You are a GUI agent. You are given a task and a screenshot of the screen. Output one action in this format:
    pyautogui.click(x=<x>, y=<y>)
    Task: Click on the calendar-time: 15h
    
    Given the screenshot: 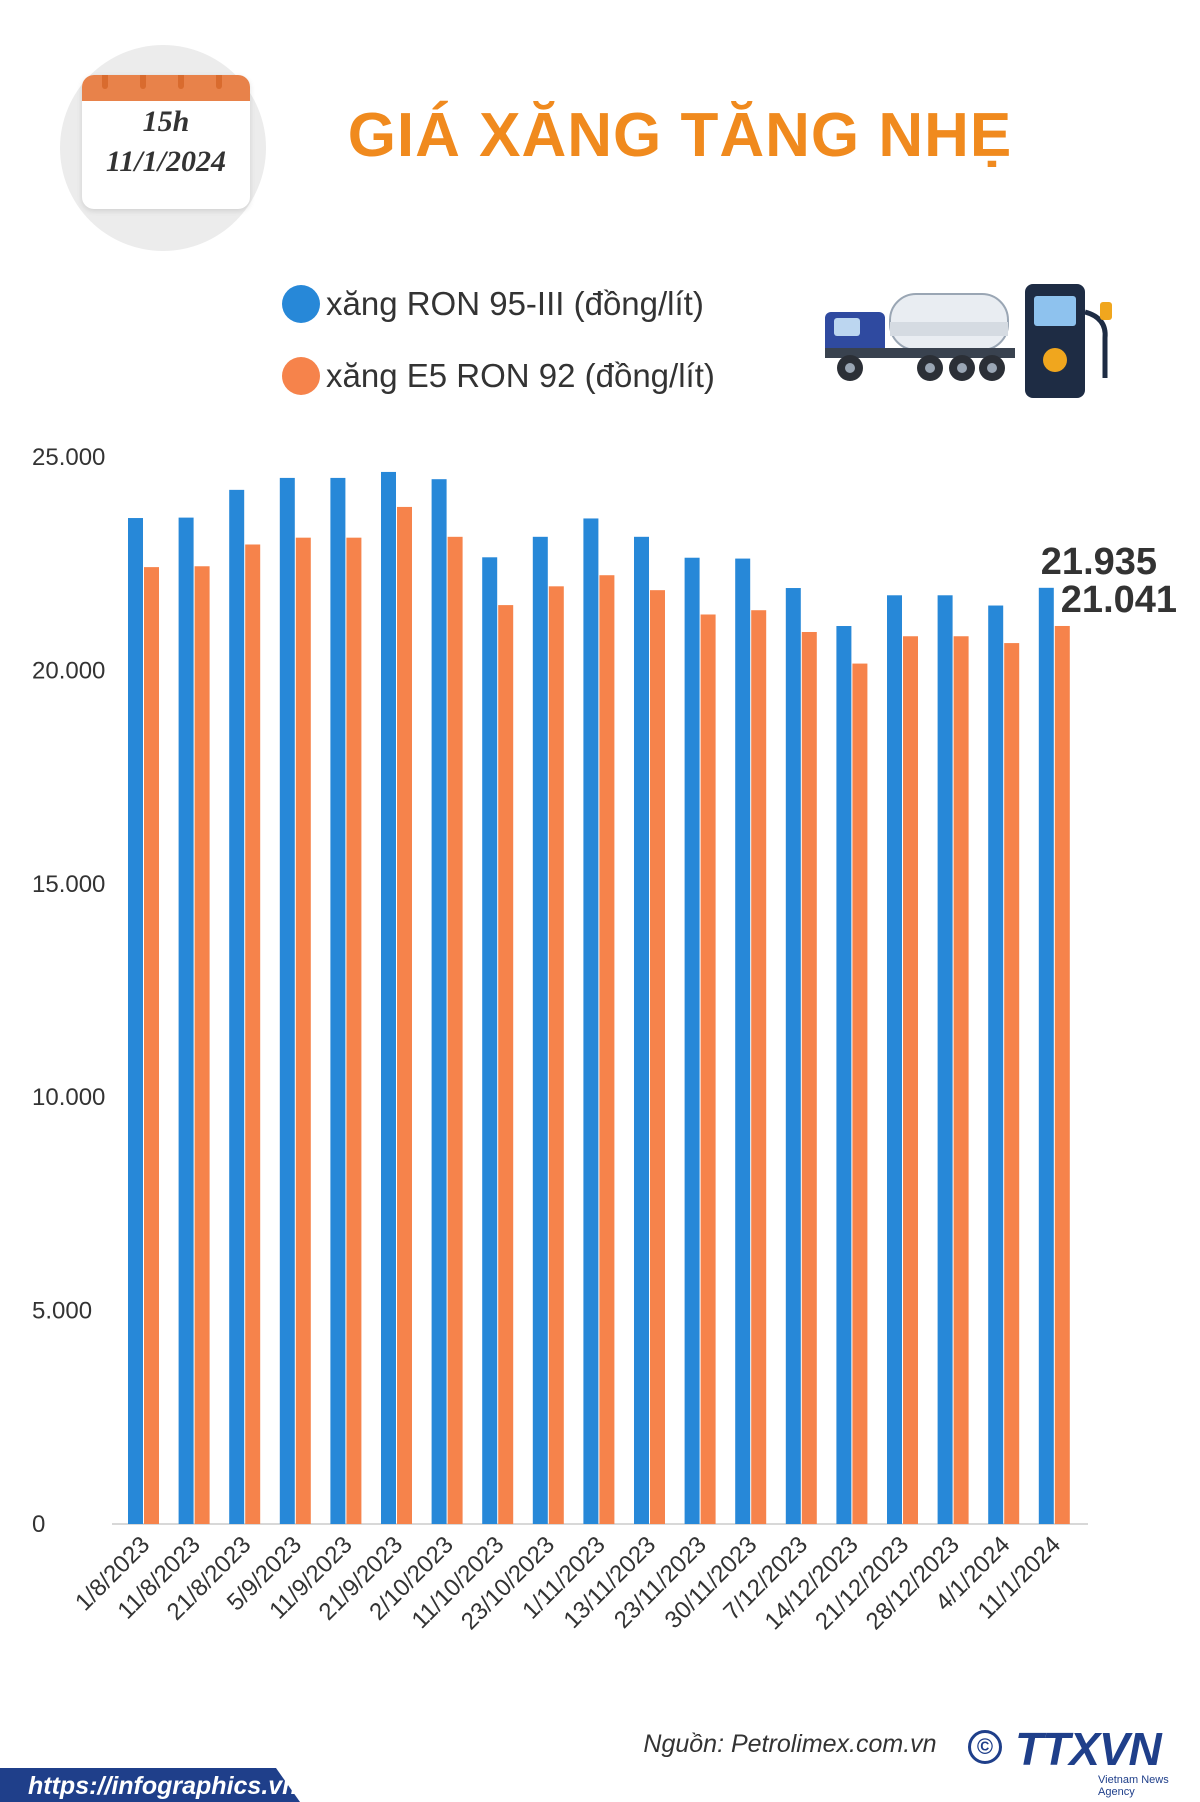 What is the action you would take?
    pyautogui.click(x=166, y=121)
    